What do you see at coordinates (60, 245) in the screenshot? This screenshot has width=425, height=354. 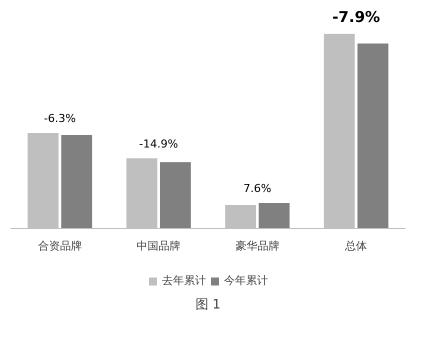 I see `x-tick-label: 合资品牌` at bounding box center [60, 245].